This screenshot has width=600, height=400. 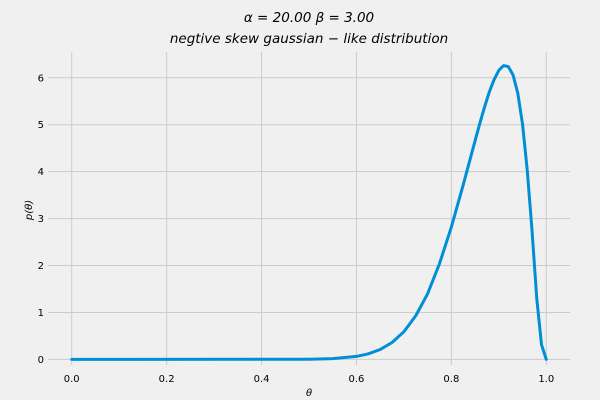 What do you see at coordinates (29, 210) in the screenshot?
I see `y-axis-label: p(θ)` at bounding box center [29, 210].